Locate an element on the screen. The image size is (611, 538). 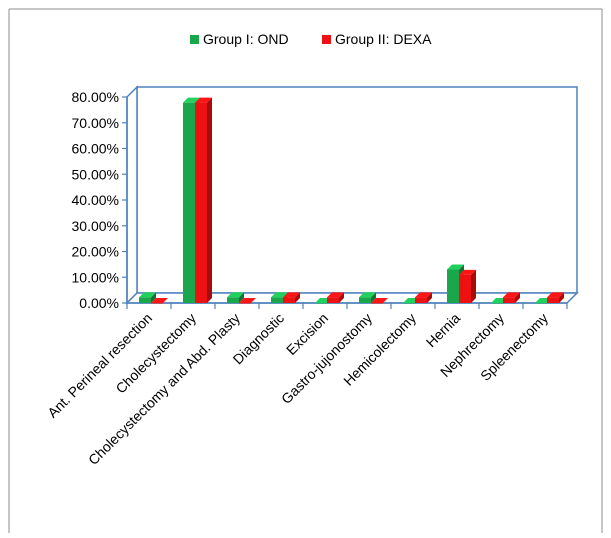
legend-label: Group I: OND is located at coordinates (246, 39).